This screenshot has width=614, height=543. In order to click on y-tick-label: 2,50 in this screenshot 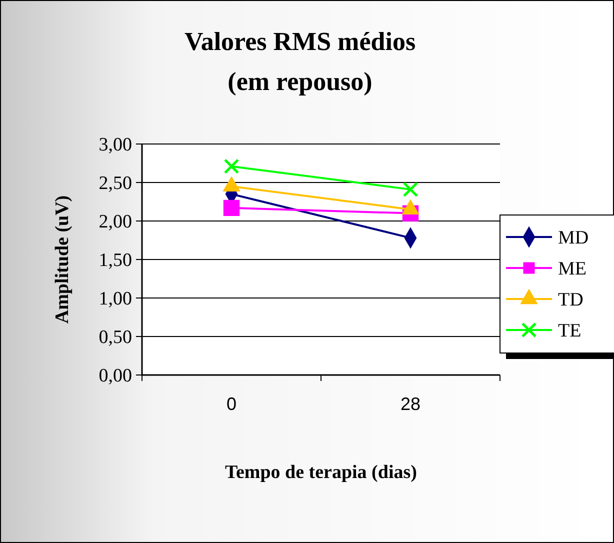, I will do `click(115, 183)`.